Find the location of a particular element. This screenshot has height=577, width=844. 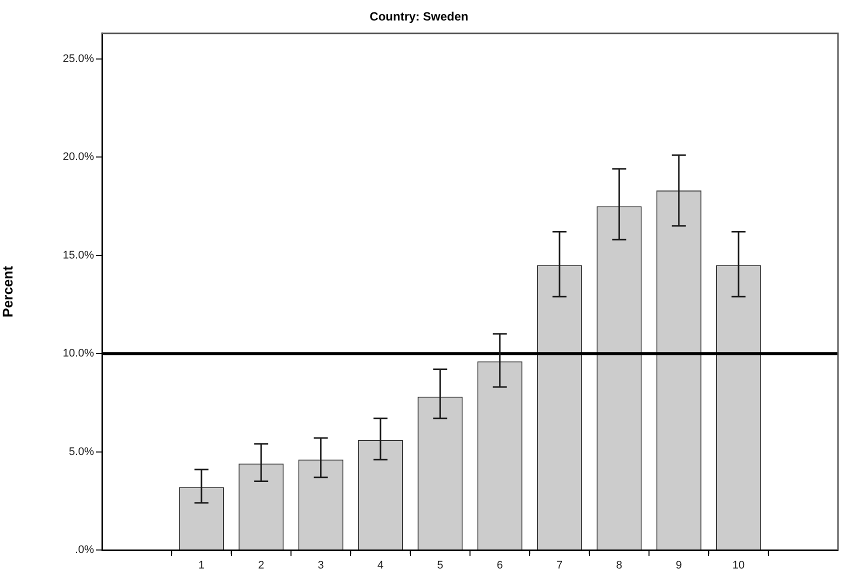

x-tick-label: 8 is located at coordinates (619, 566).